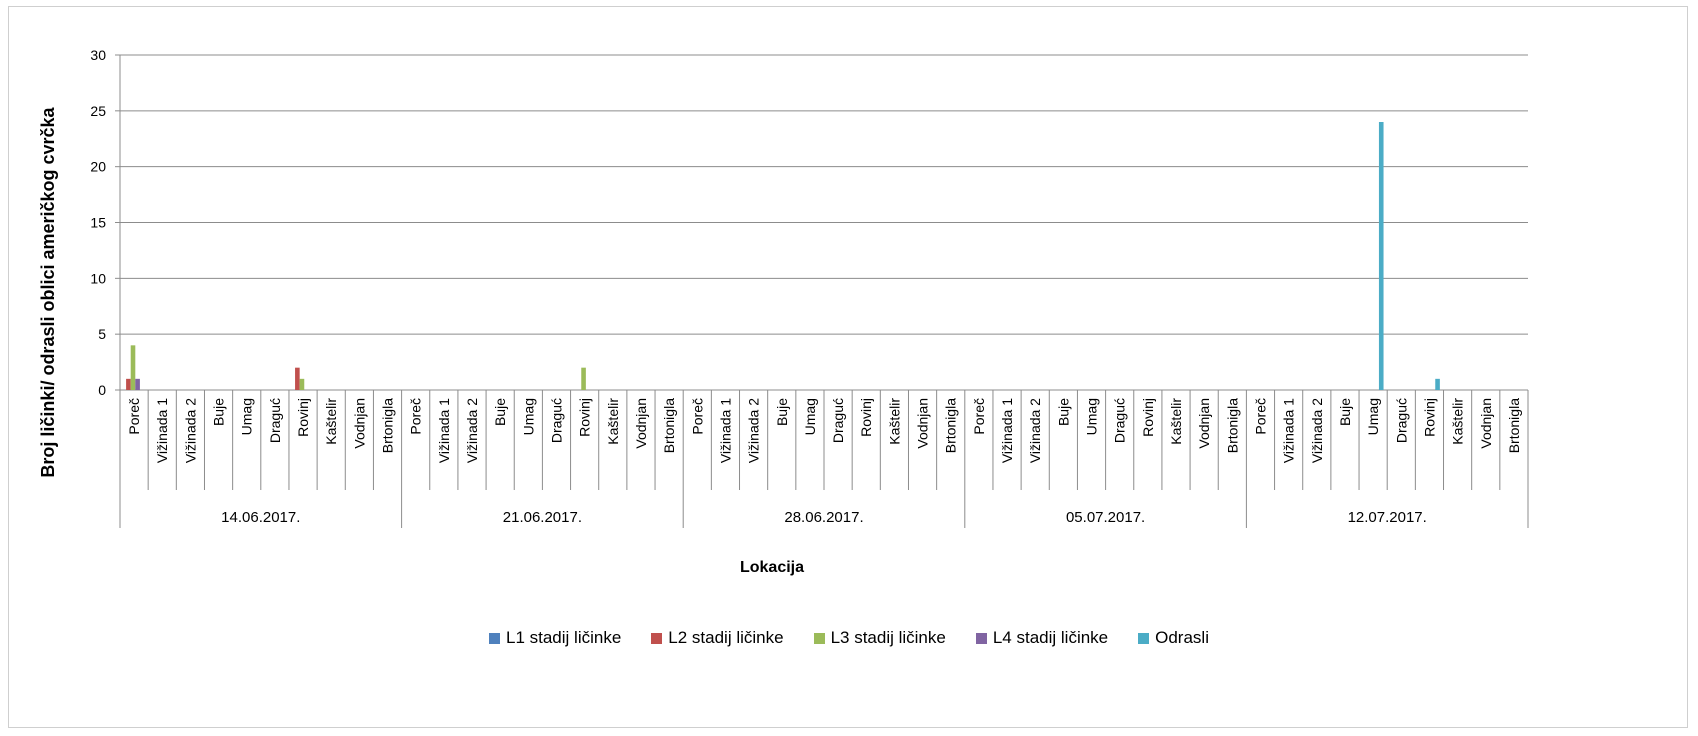 The image size is (1698, 736). What do you see at coordinates (98, 278) in the screenshot?
I see `y-tick-label: 10` at bounding box center [98, 278].